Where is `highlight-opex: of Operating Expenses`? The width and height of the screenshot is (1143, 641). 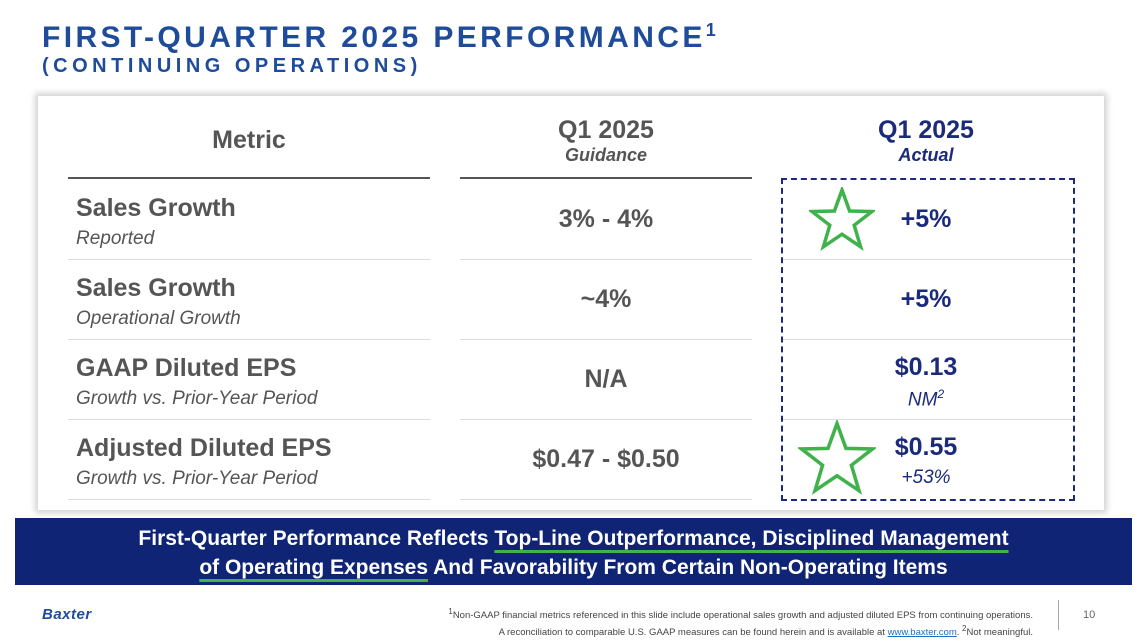
highlight-opex: of Operating Expenses is located at coordinates (314, 567).